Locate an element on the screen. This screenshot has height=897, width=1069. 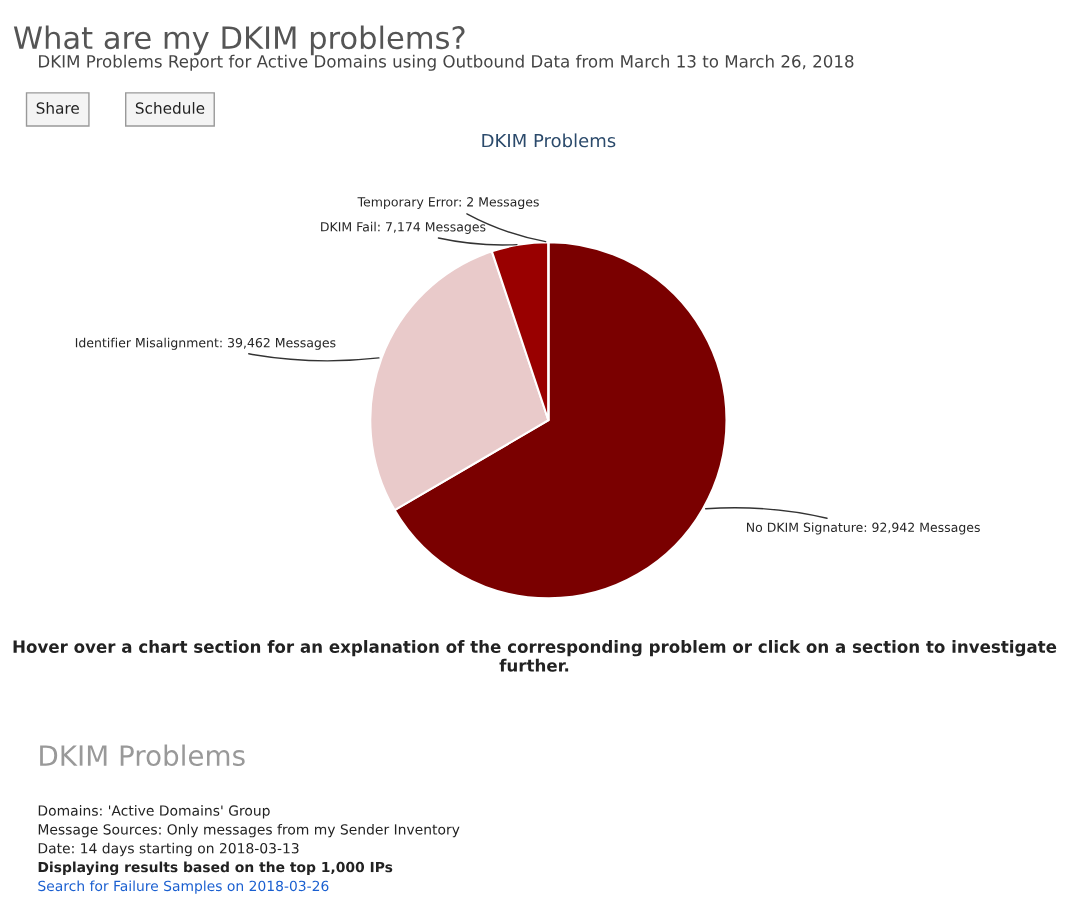
text: Hover over a chart section for an explanation of the corresponding problem or click on a section to investigate further. is located at coordinates (535, 656).